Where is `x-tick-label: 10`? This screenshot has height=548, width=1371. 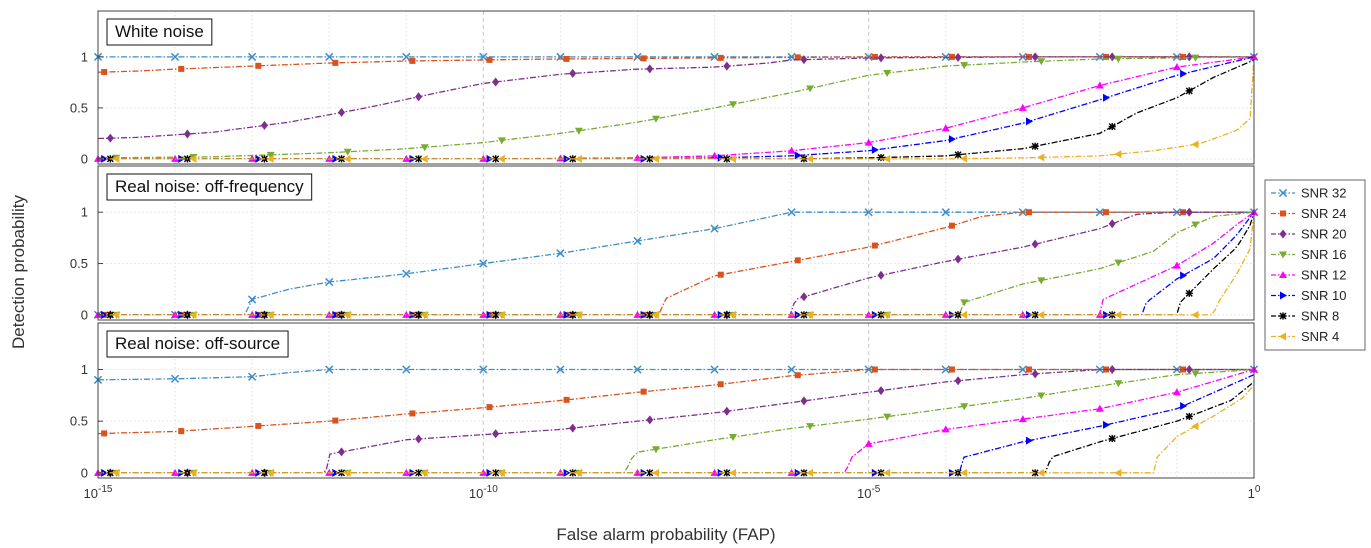
x-tick-label: 10 is located at coordinates (1254, 492).